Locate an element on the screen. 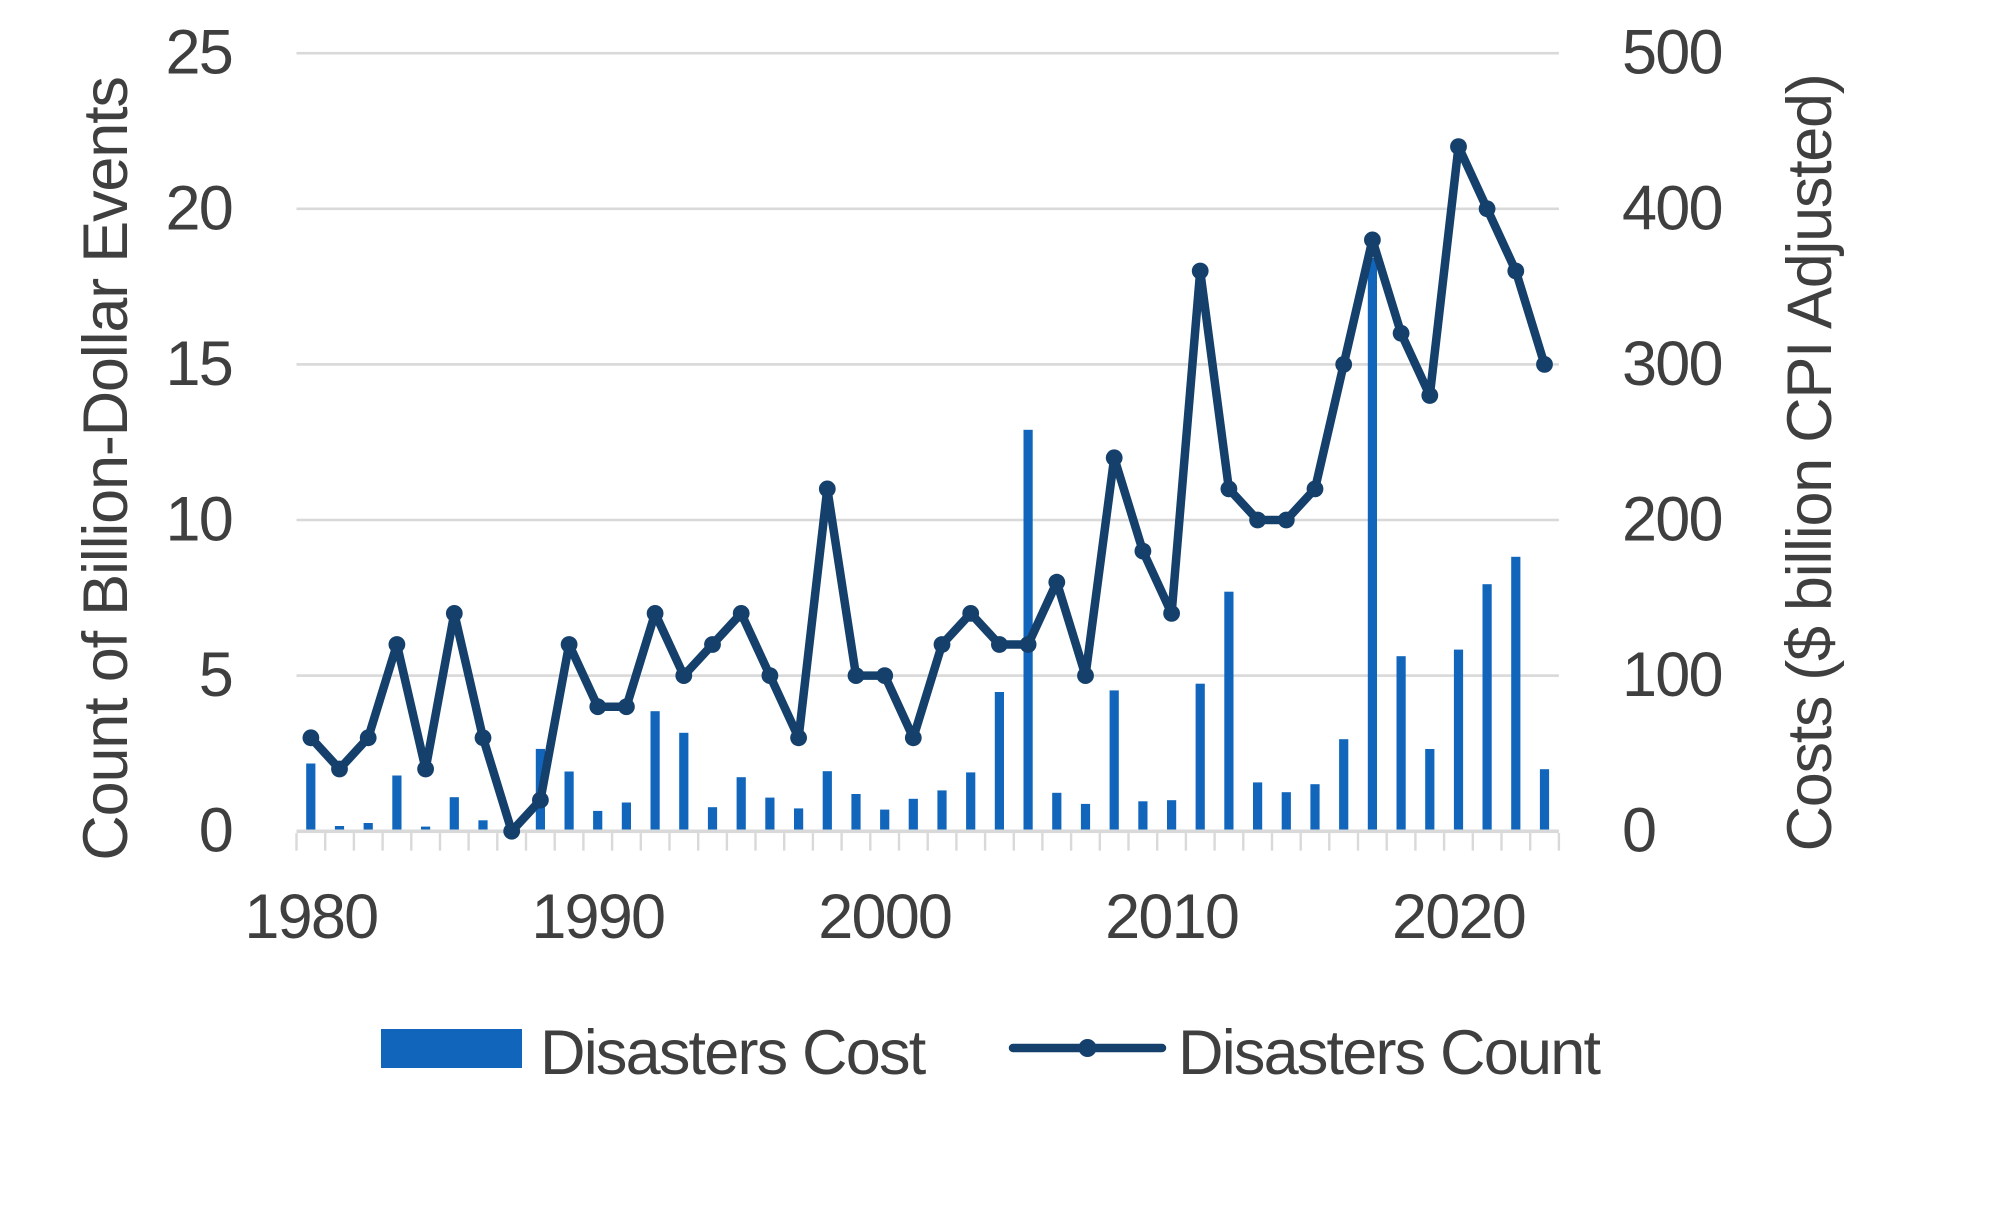  svg-text: Disasters Count is located at coordinates (1389, 1053).